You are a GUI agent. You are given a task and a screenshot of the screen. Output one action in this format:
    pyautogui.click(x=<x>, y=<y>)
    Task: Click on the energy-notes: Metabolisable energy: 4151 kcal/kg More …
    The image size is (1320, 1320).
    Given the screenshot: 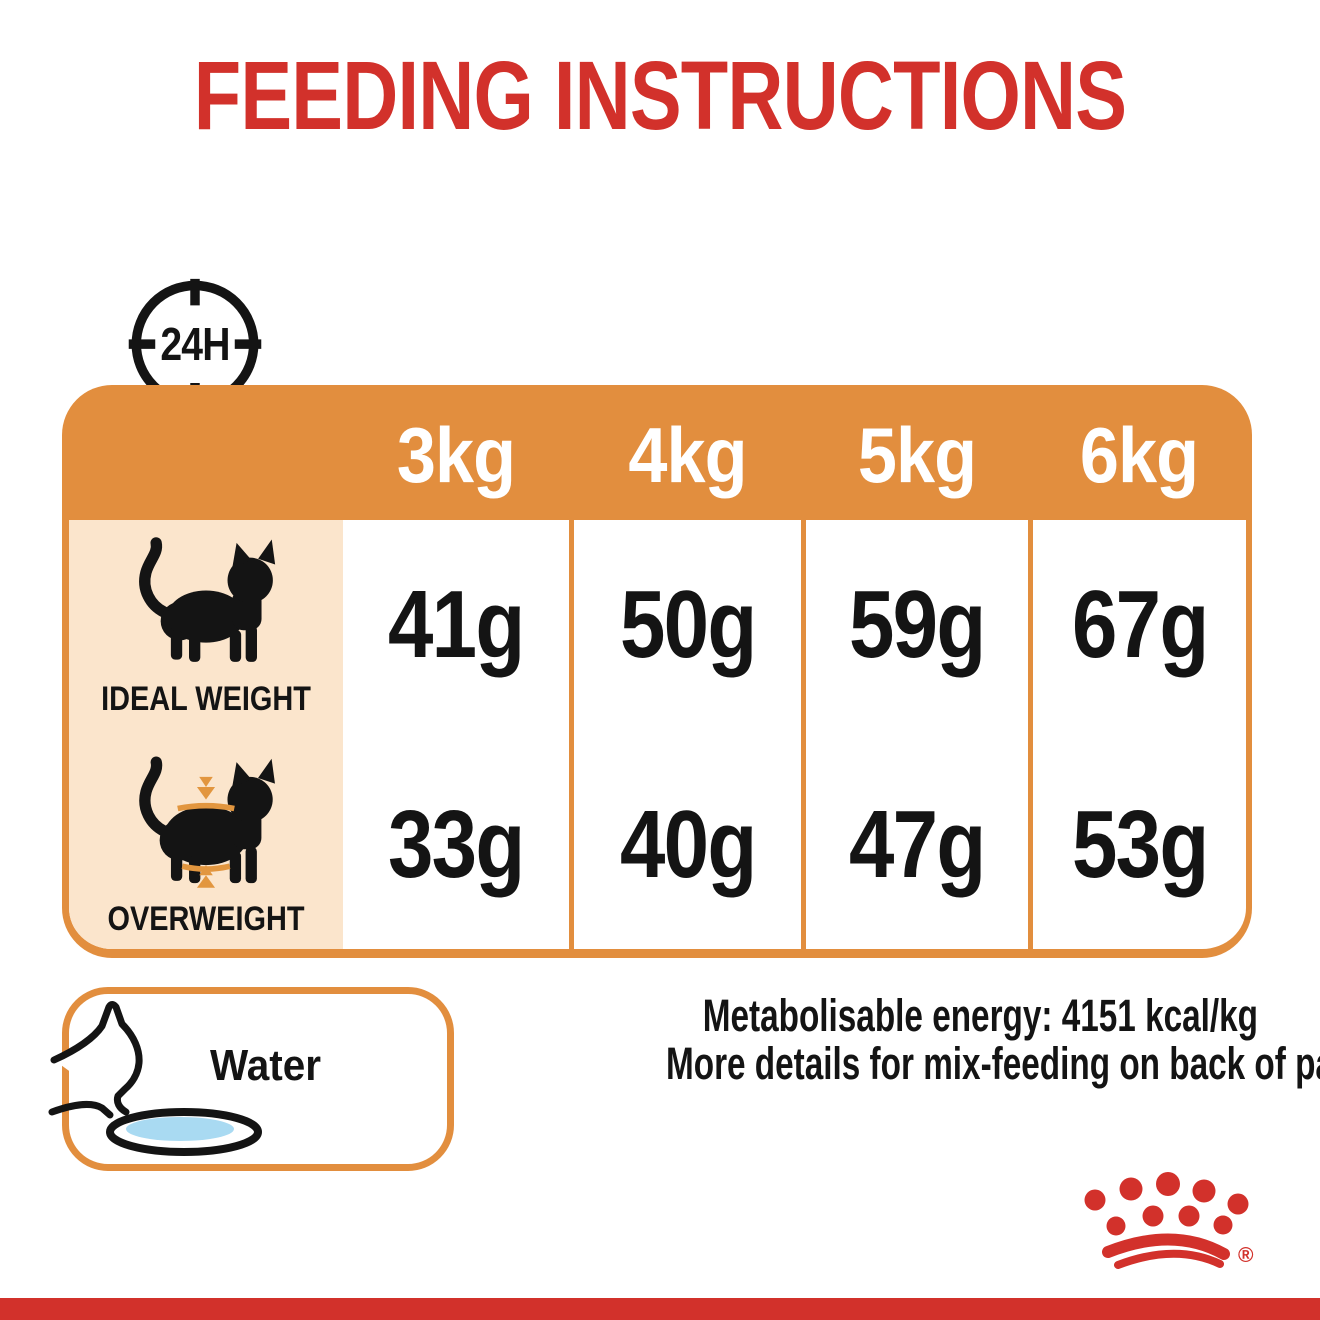 What is the action you would take?
    pyautogui.click(x=889, y=1039)
    